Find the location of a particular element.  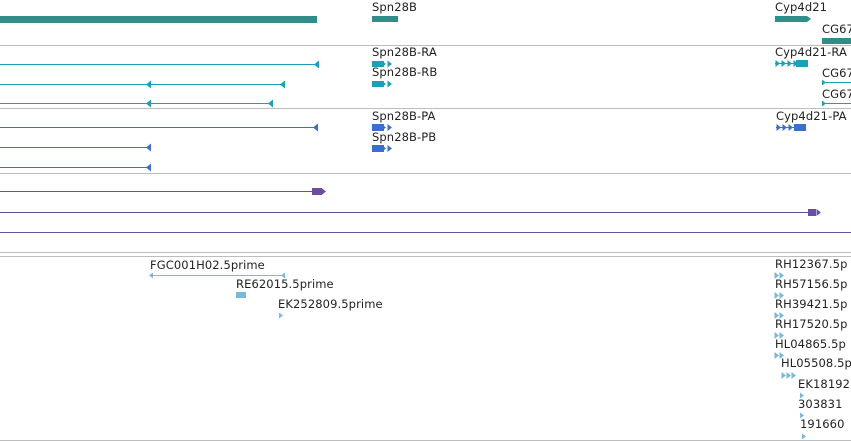

est-label-hl04865: HL04865.5p is located at coordinates (810, 344).